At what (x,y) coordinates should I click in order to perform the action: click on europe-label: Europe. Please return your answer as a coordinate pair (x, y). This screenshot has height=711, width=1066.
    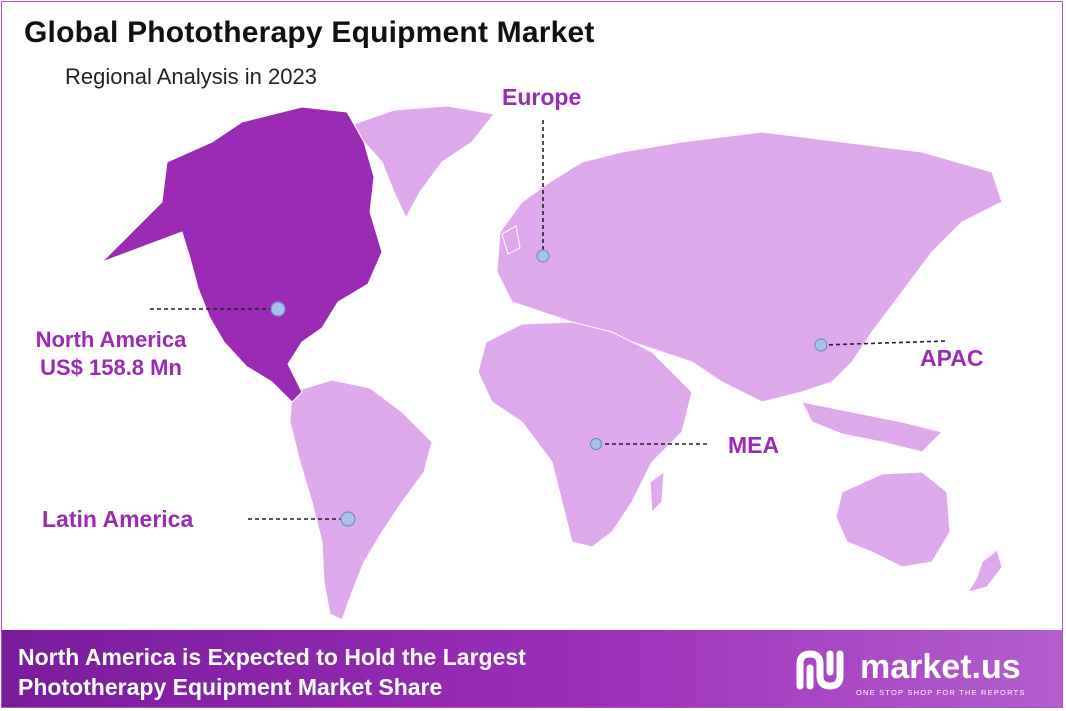
    Looking at the image, I should click on (542, 97).